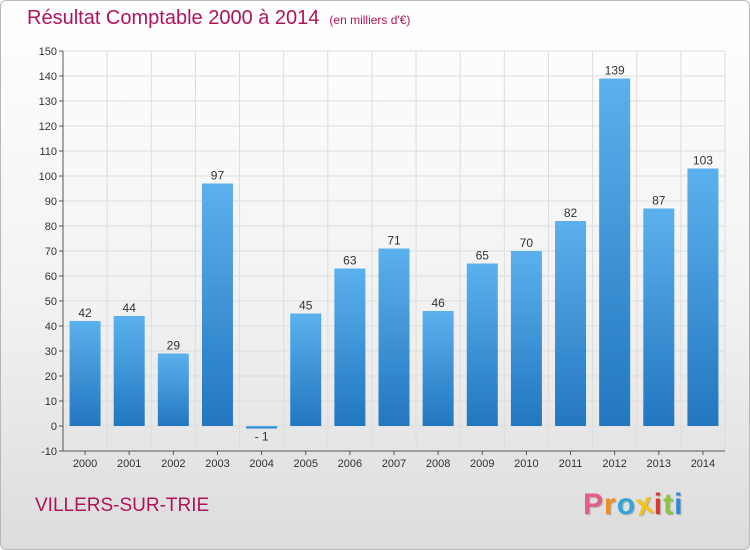 This screenshot has height=550, width=750. What do you see at coordinates (571, 464) in the screenshot?
I see `x-tick-label: 2011` at bounding box center [571, 464].